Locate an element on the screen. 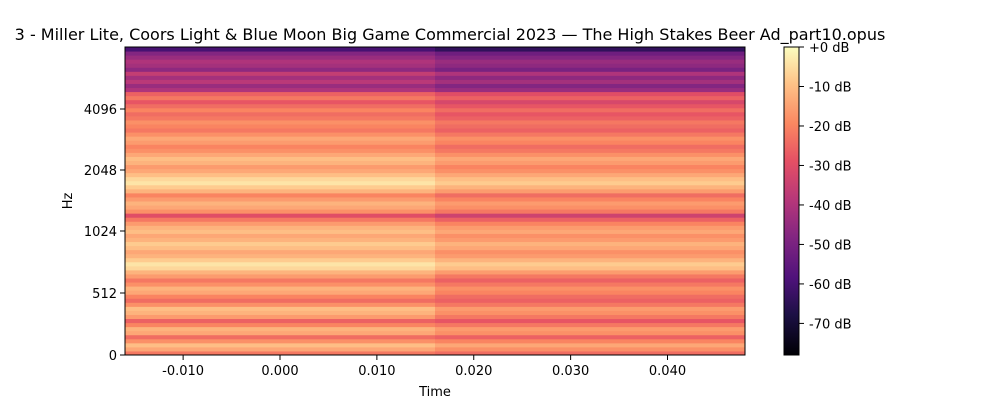 This screenshot has height=400, width=1000. colorbar-tick-label: -30 dB is located at coordinates (830, 166).